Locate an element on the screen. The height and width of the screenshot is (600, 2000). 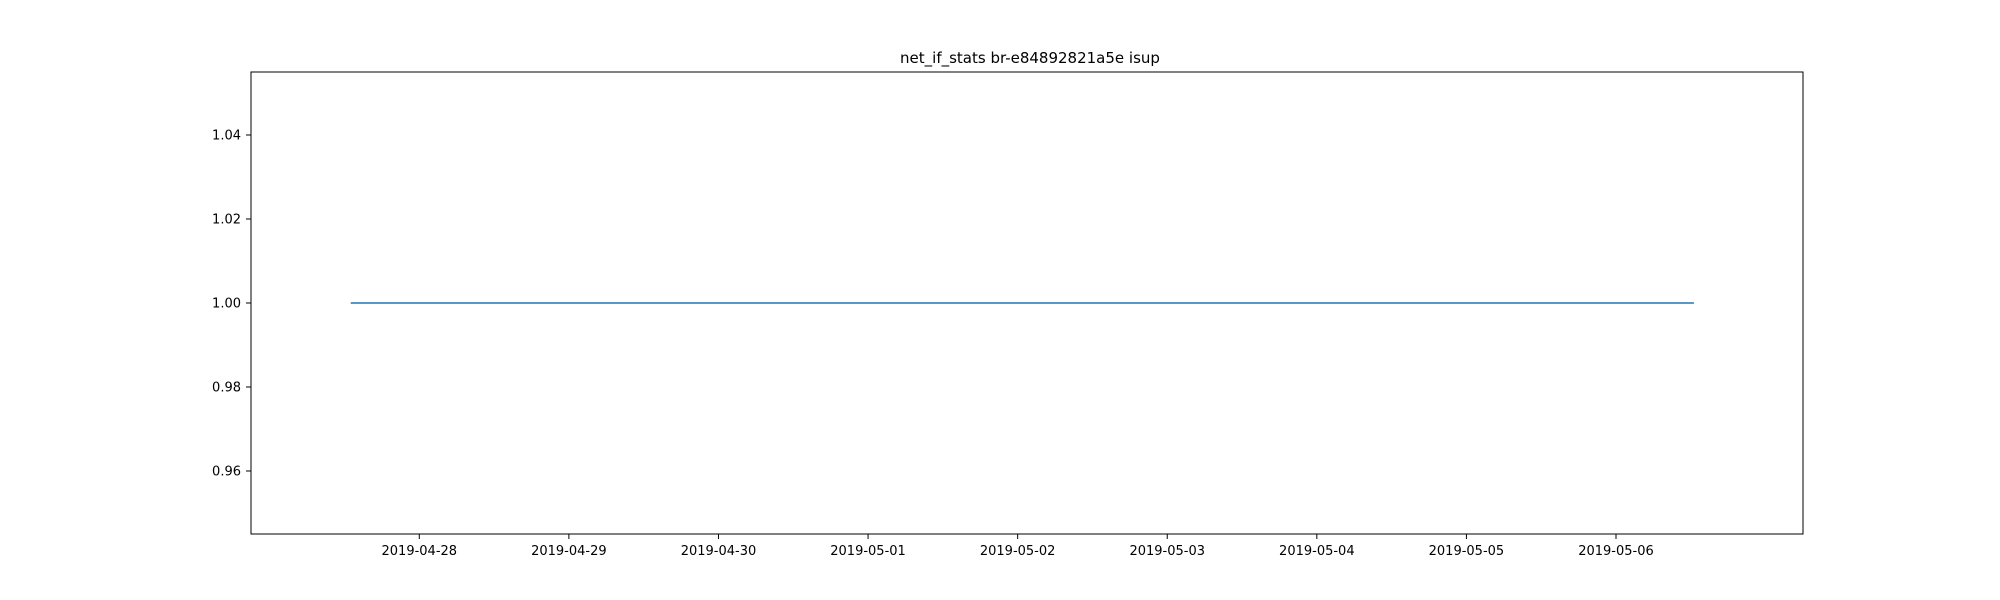
chart-title: net_if_stats br-e84892821a5e isup is located at coordinates (1030, 58).